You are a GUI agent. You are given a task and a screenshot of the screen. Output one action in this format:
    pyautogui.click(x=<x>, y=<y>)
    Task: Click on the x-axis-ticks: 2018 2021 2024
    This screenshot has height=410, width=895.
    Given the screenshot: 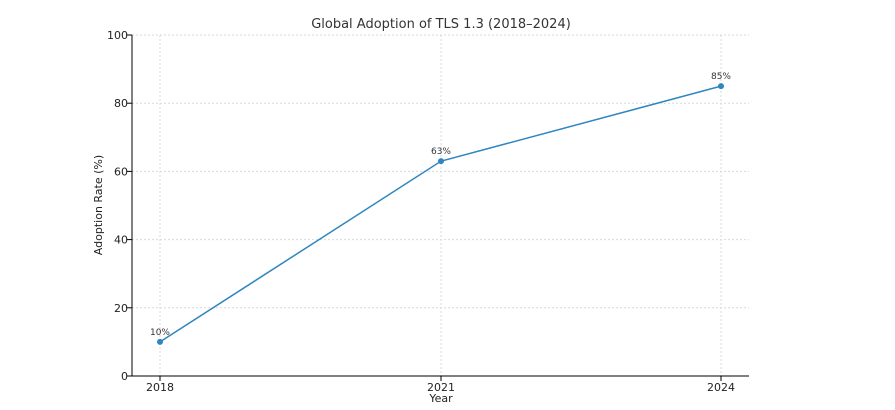 What is the action you would take?
    pyautogui.click(x=440, y=385)
    